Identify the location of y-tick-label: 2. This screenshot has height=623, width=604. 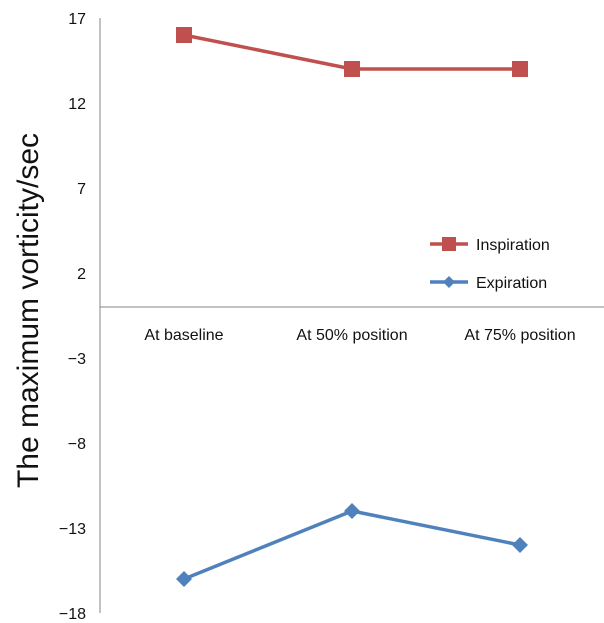
(81, 274).